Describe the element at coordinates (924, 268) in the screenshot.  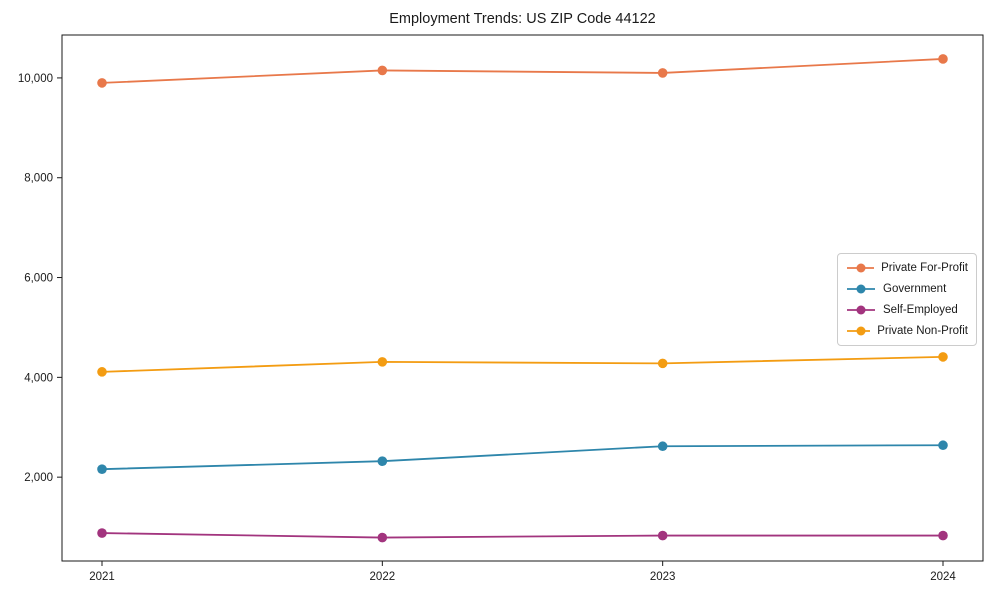
I see `legend-label: Private For-Profit` at that location.